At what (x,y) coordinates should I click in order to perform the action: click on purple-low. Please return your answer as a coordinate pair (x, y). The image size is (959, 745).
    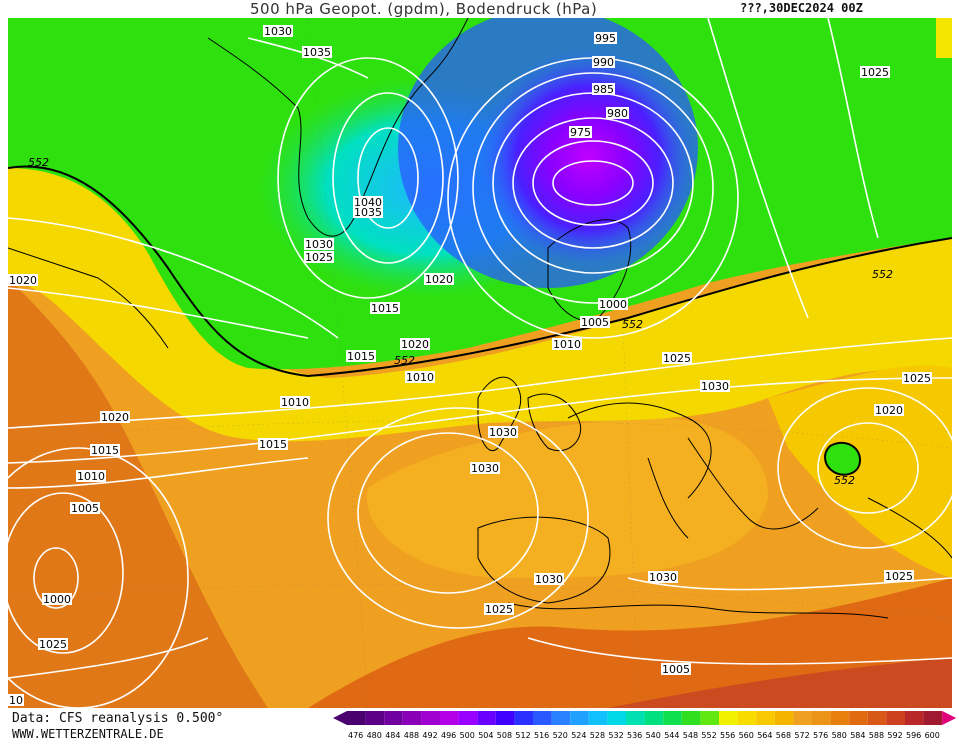
    Looking at the image, I should click on (588, 158).